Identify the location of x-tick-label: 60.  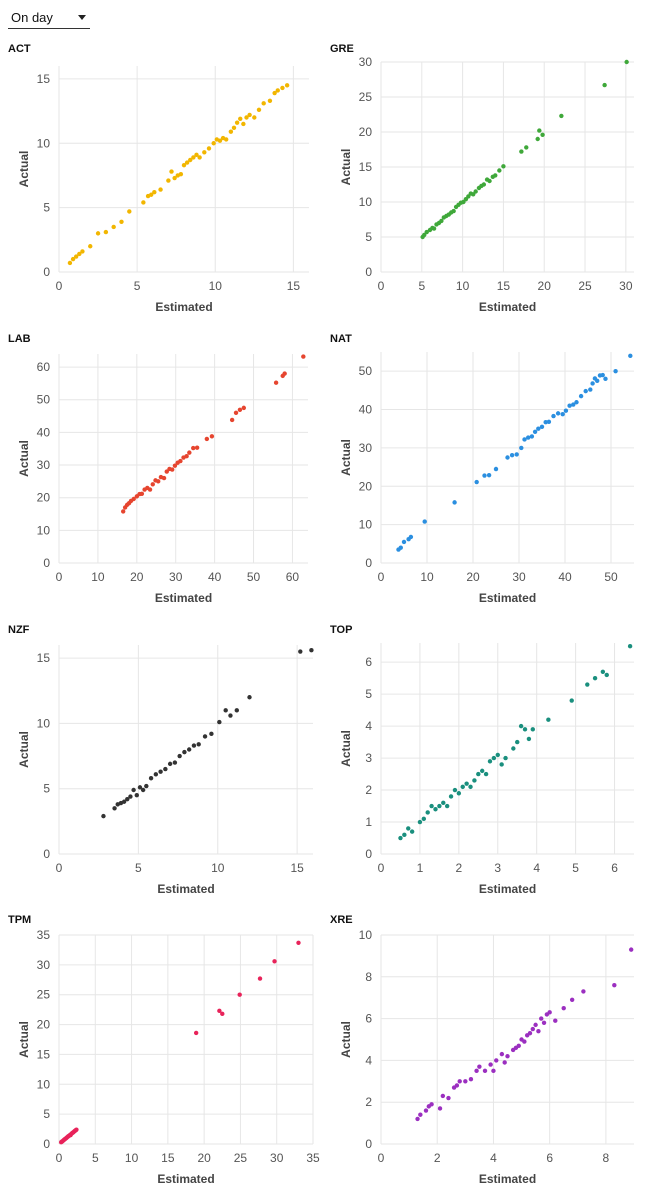
(293, 577).